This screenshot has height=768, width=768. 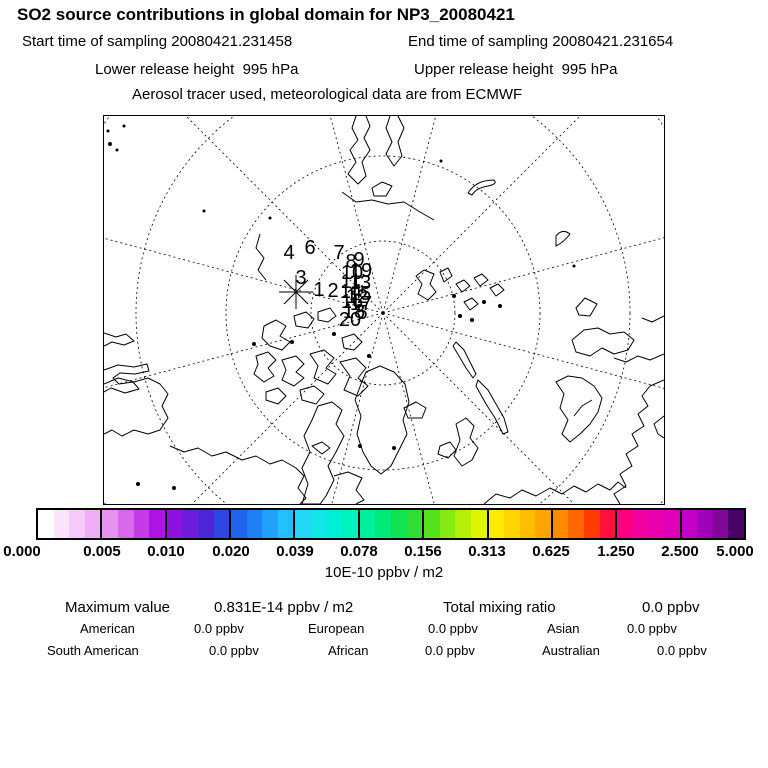 I want to click on region-australian-value: 0.0 ppbv, so click(x=682, y=650).